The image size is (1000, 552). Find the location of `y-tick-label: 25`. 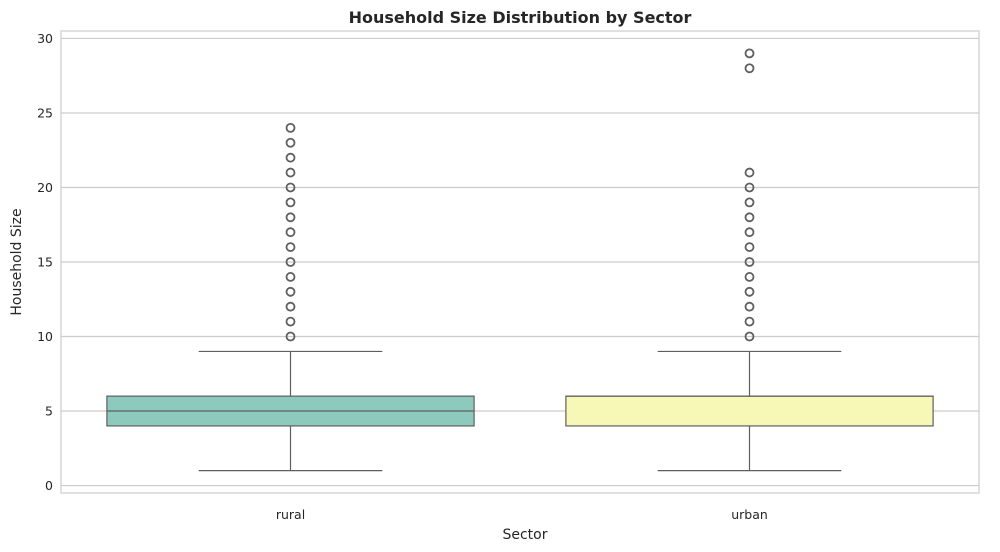

y-tick-label: 25 is located at coordinates (45, 112).